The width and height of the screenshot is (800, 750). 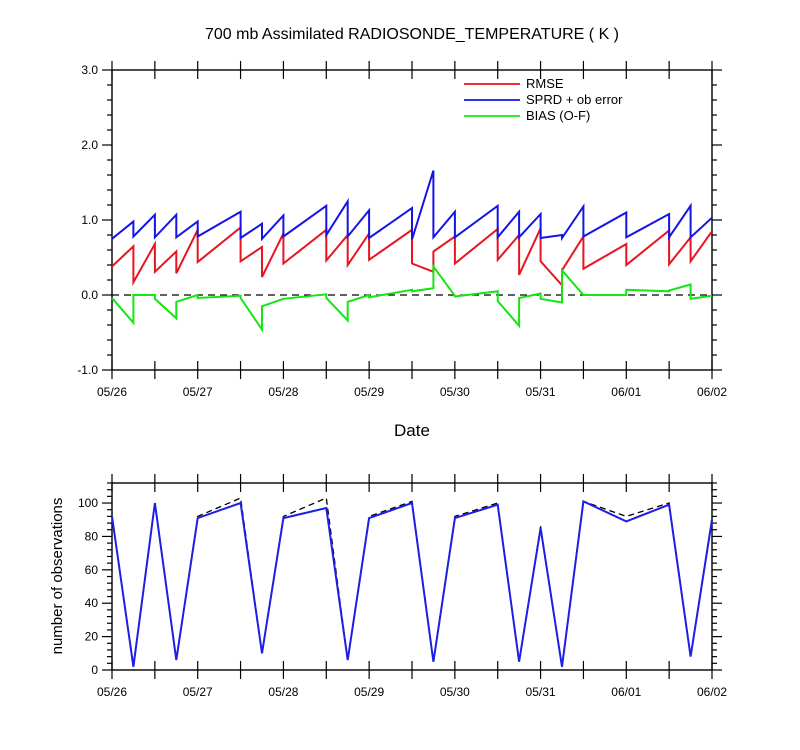 What do you see at coordinates (92, 536) in the screenshot?
I see `y-tick-label: 80` at bounding box center [92, 536].